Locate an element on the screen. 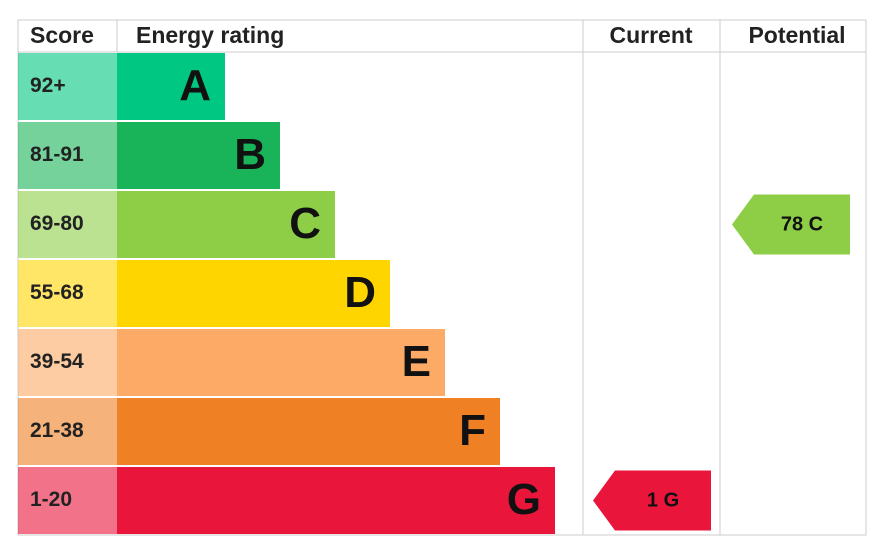 This screenshot has height=556, width=886. potential-score: 78 is located at coordinates (792, 225).